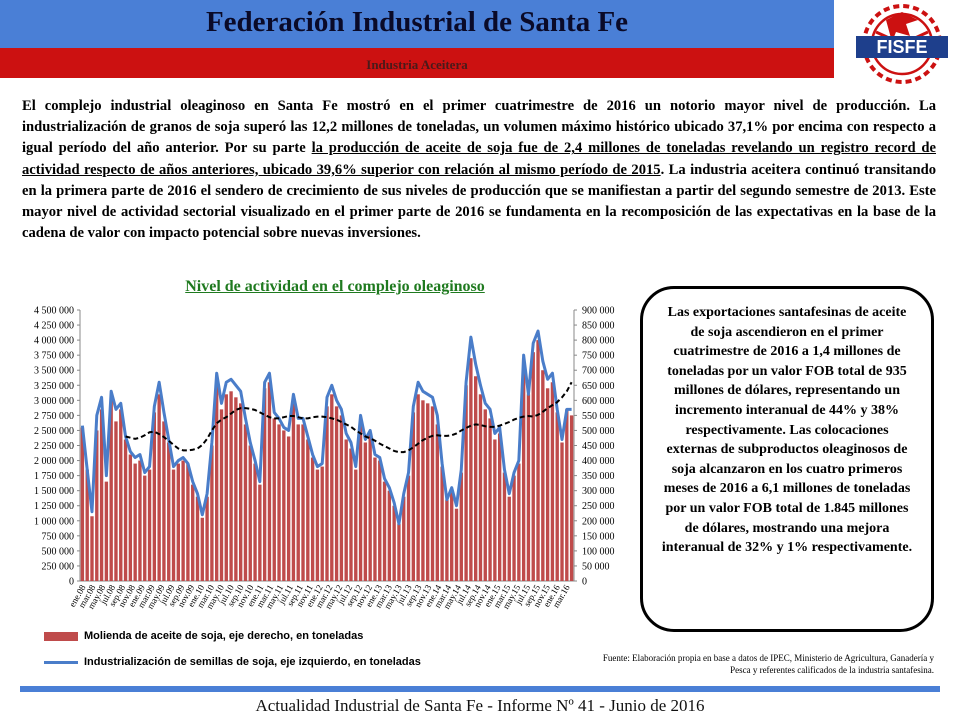 This screenshot has width=960, height=720. I want to click on legend-bar-swatch, so click(61, 636).